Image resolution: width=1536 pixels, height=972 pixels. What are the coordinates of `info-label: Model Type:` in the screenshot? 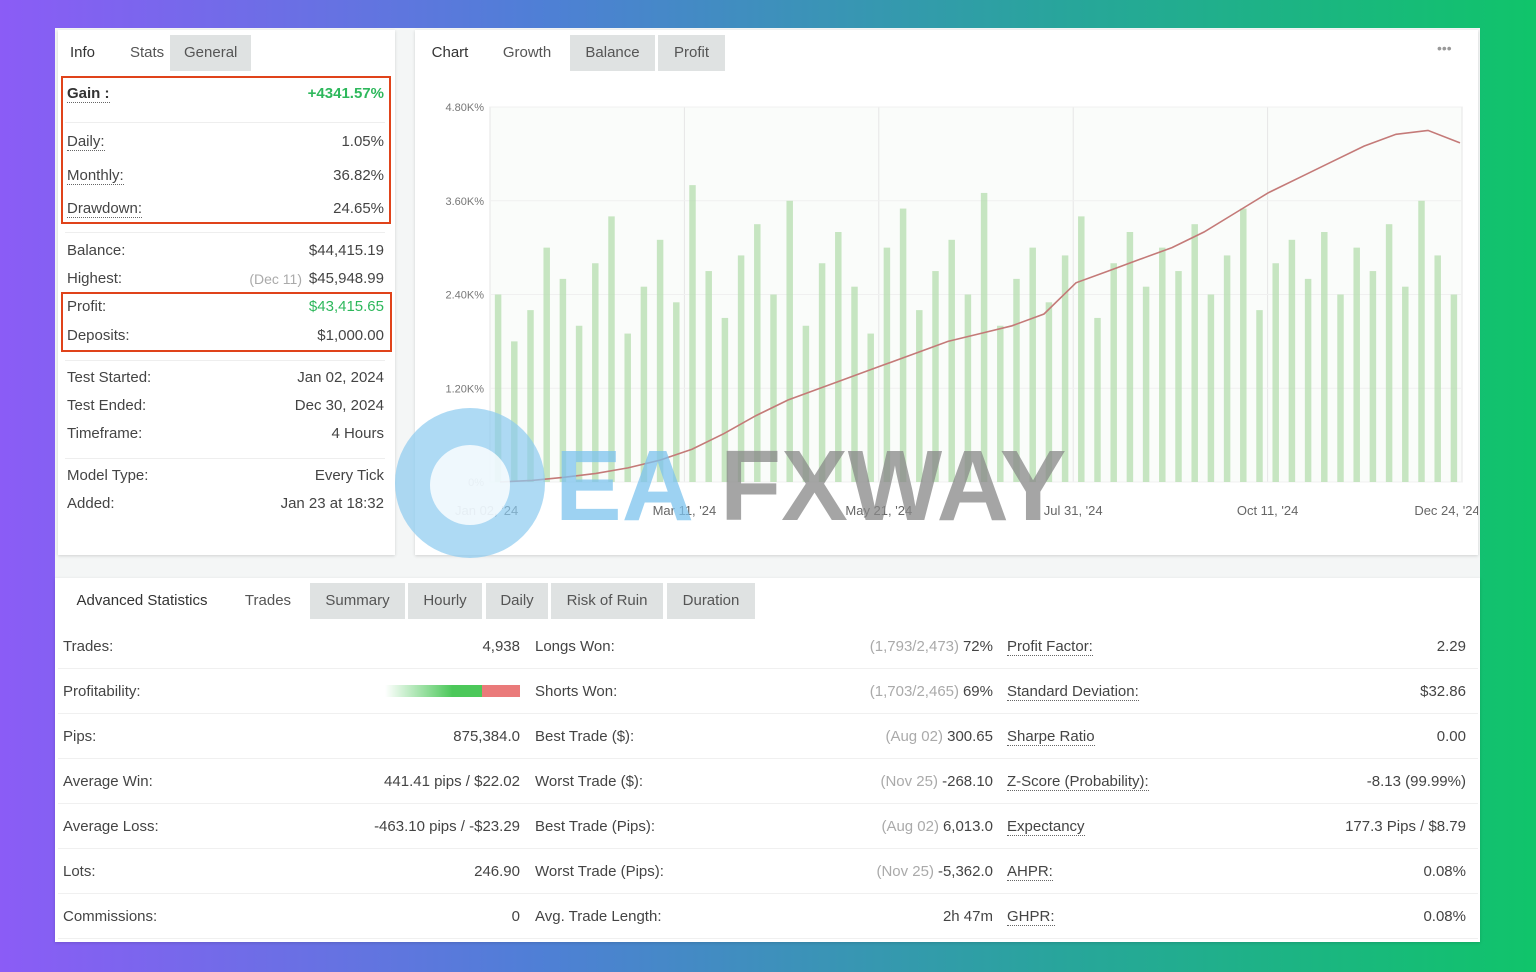 It's located at (108, 475).